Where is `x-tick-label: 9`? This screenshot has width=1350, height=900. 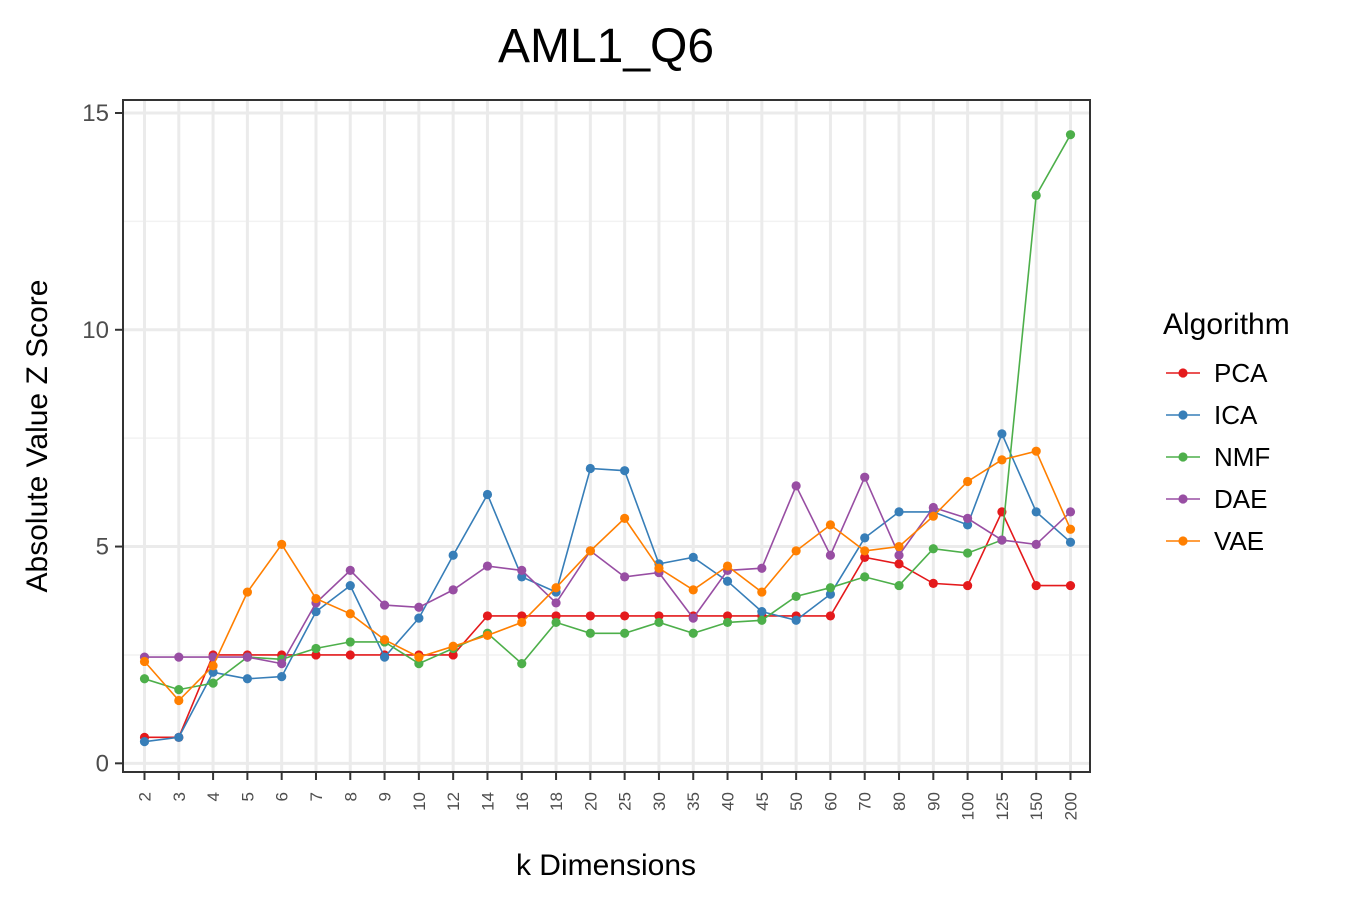
x-tick-label: 9 is located at coordinates (385, 796).